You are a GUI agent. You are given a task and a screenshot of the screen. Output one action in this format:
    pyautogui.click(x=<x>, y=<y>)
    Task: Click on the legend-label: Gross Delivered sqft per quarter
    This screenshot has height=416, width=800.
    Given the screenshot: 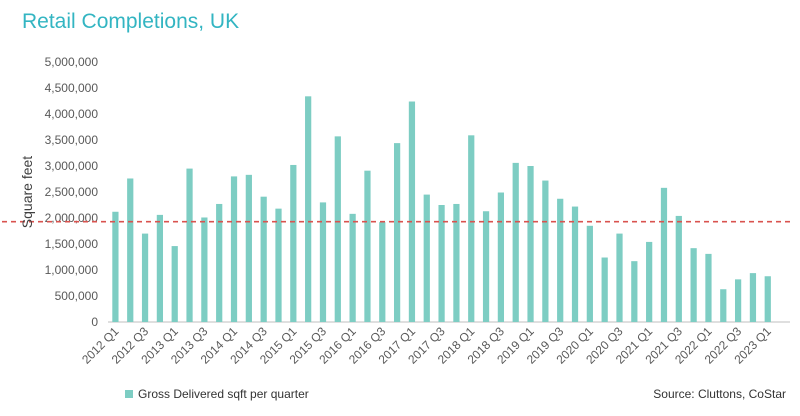 What is the action you would take?
    pyautogui.click(x=223, y=394)
    